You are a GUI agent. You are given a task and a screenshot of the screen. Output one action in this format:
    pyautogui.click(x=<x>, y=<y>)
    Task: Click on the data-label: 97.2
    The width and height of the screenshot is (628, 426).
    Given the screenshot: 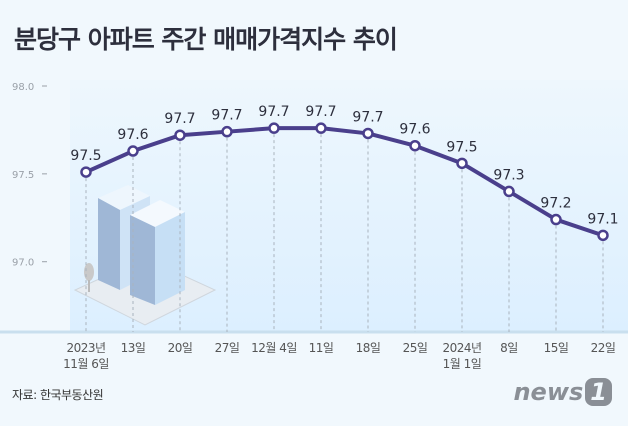 What is the action you would take?
    pyautogui.click(x=555, y=204)
    